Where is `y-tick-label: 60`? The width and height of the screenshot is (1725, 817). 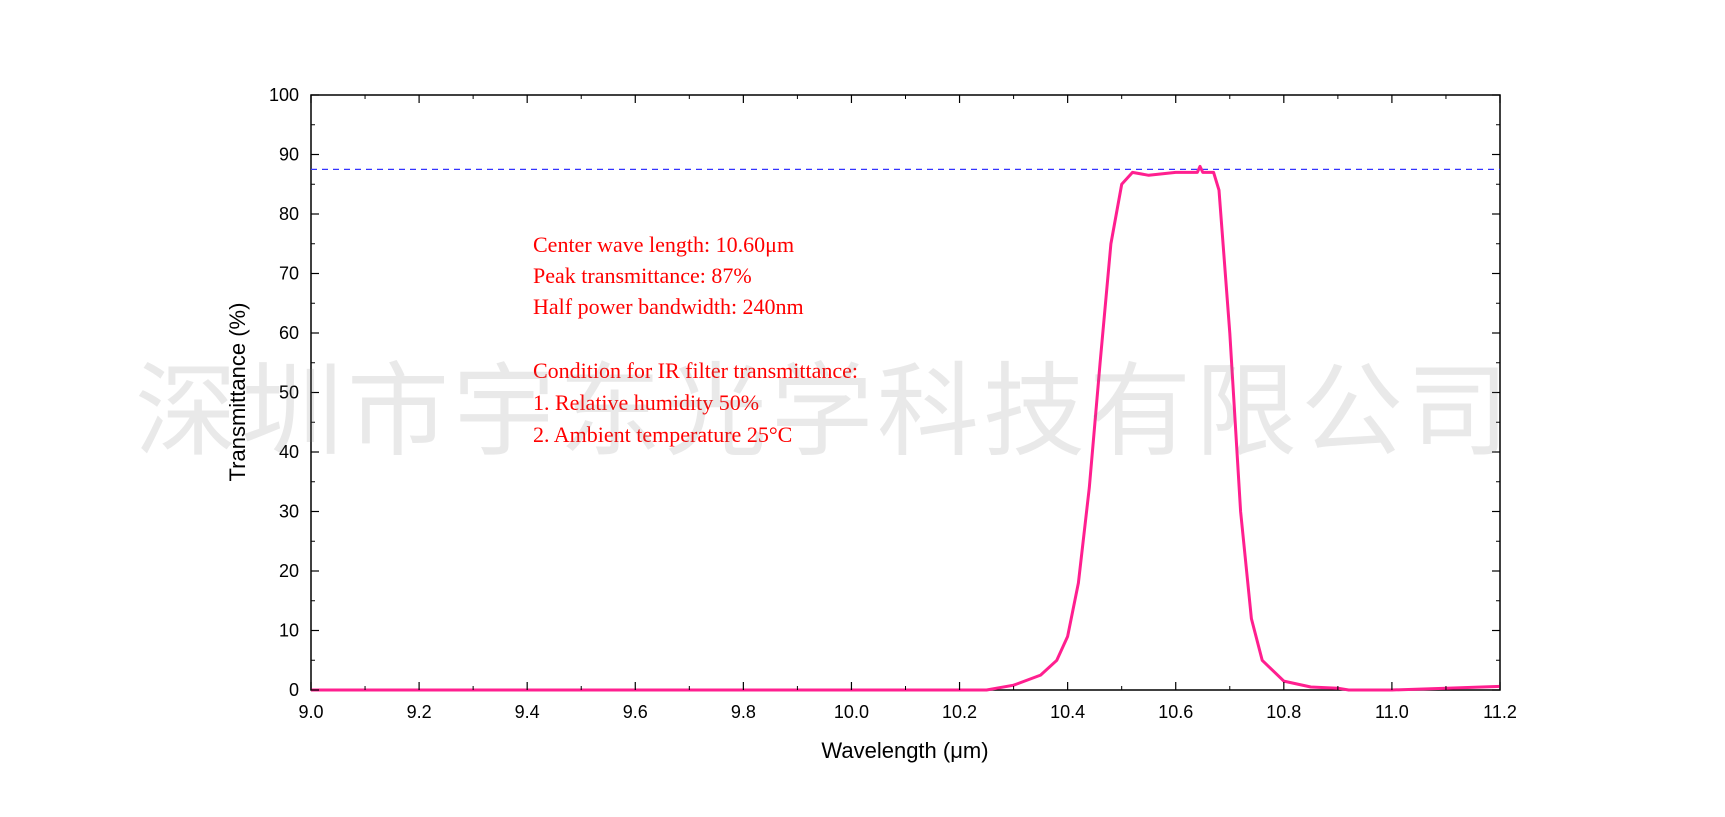 y-tick-label: 60 is located at coordinates (289, 333).